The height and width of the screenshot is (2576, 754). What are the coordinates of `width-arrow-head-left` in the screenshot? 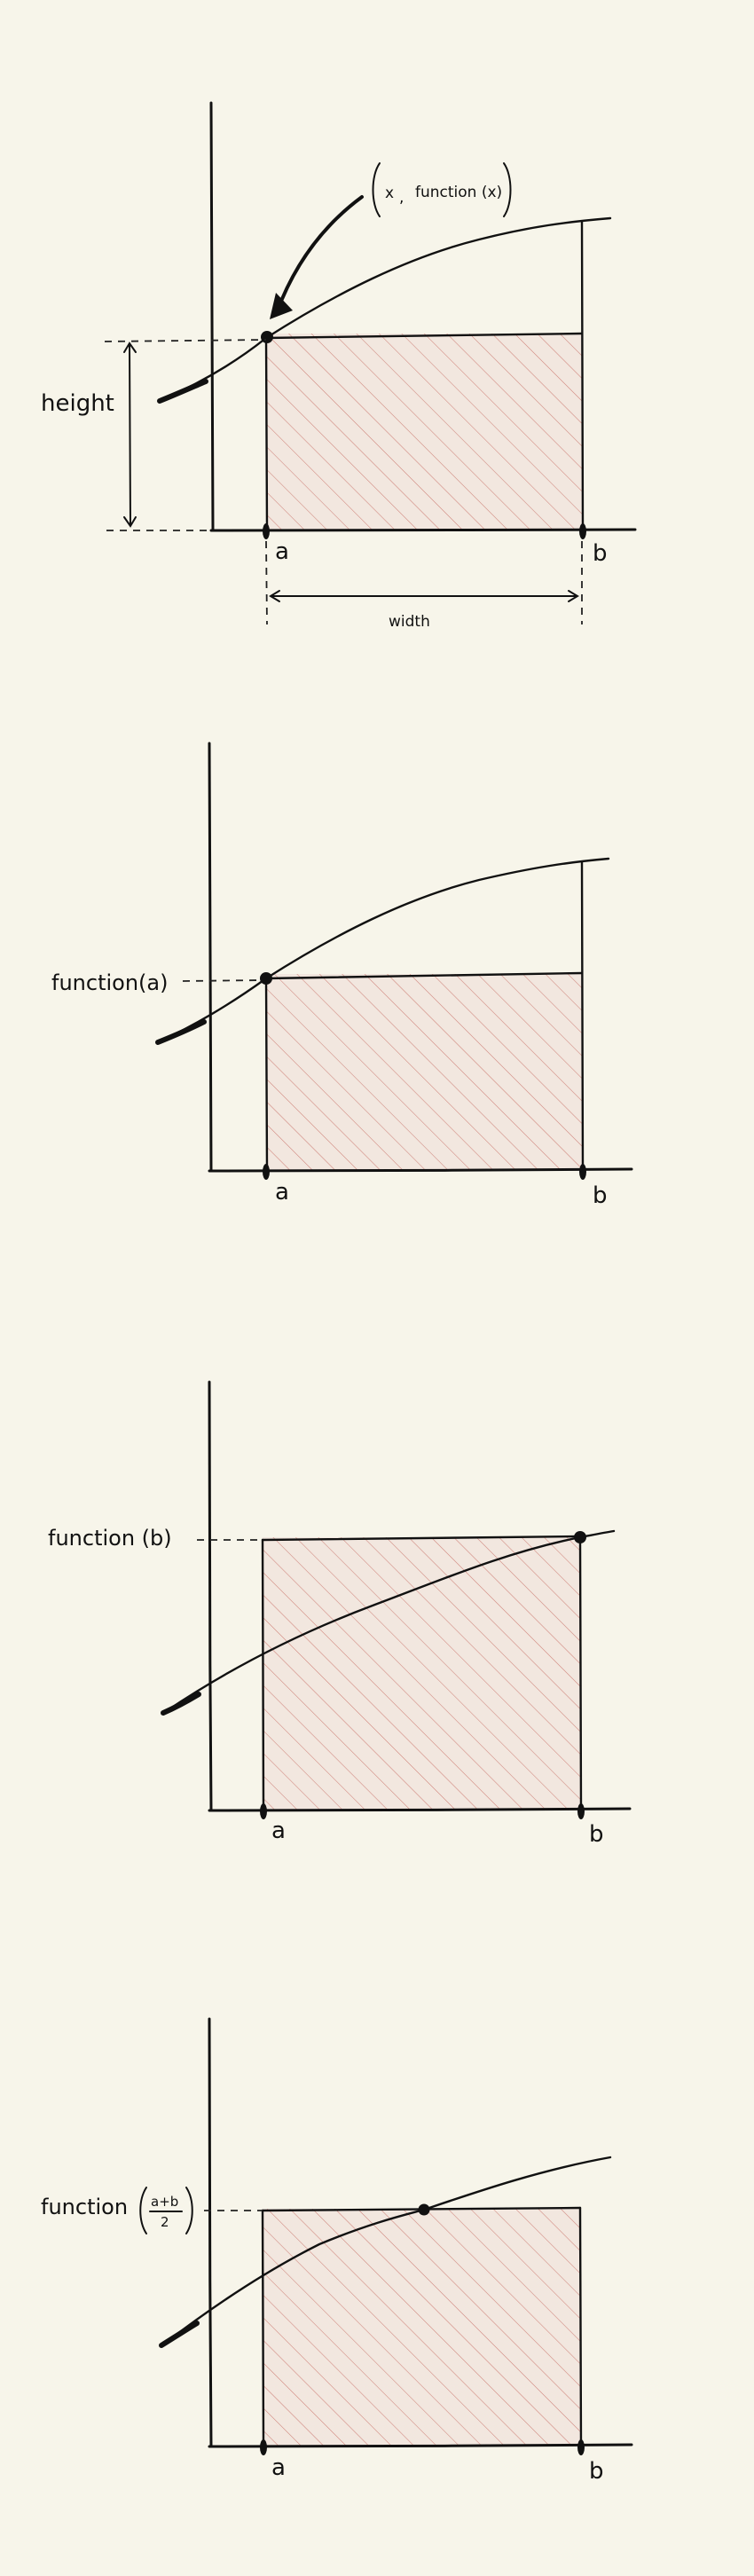 It's located at (275, 596).